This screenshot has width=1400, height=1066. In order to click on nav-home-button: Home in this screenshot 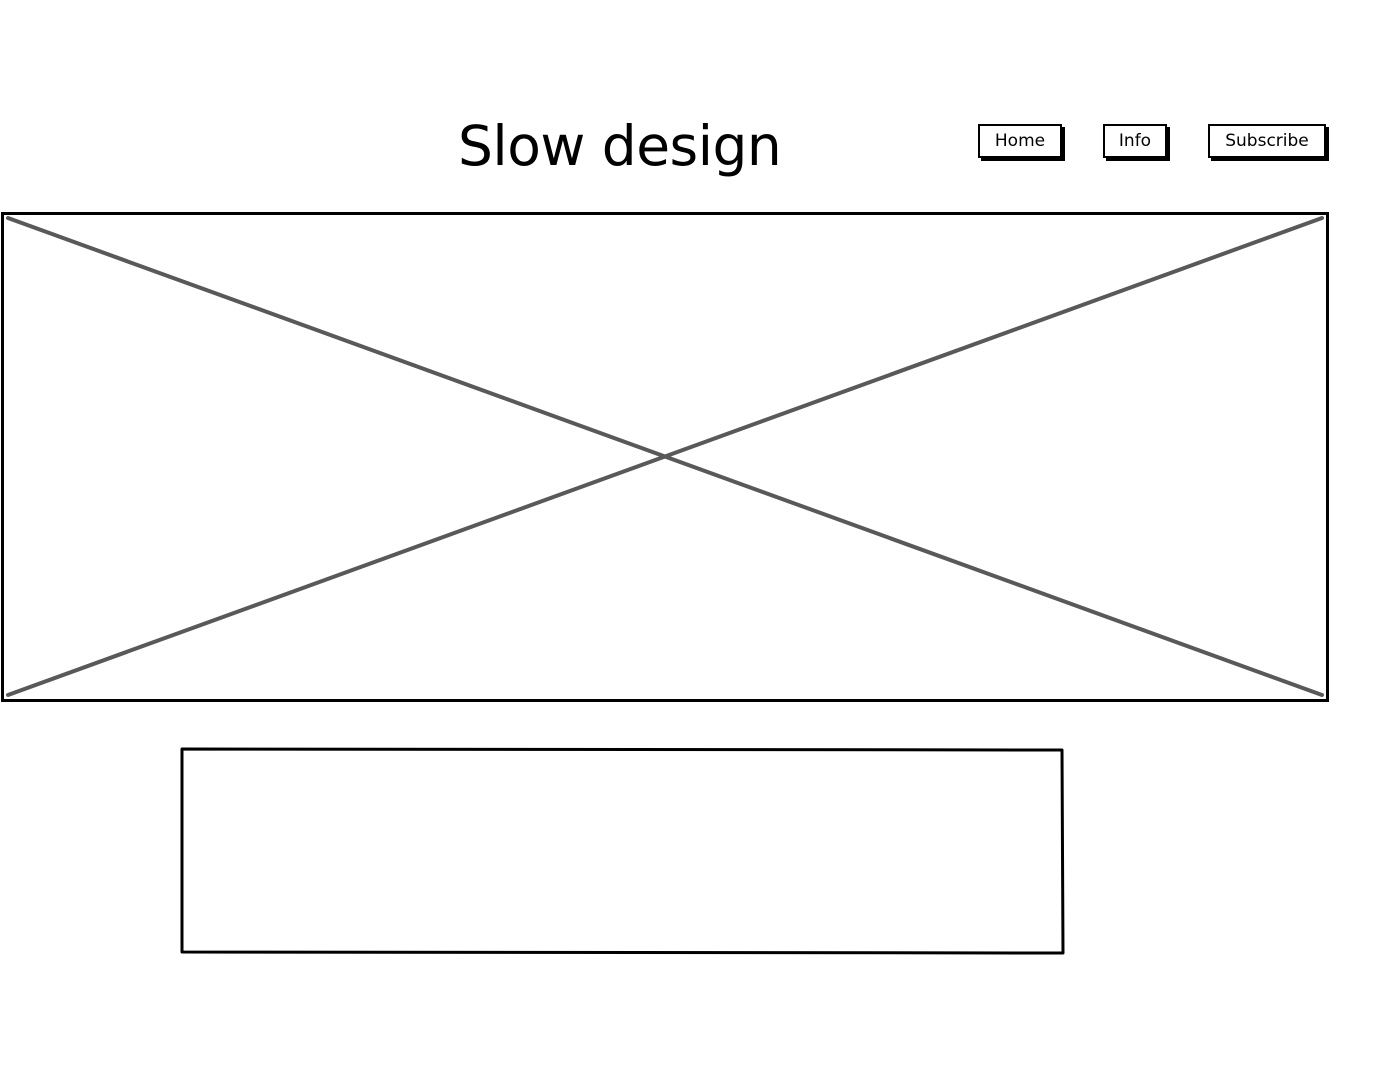, I will do `click(1020, 141)`.